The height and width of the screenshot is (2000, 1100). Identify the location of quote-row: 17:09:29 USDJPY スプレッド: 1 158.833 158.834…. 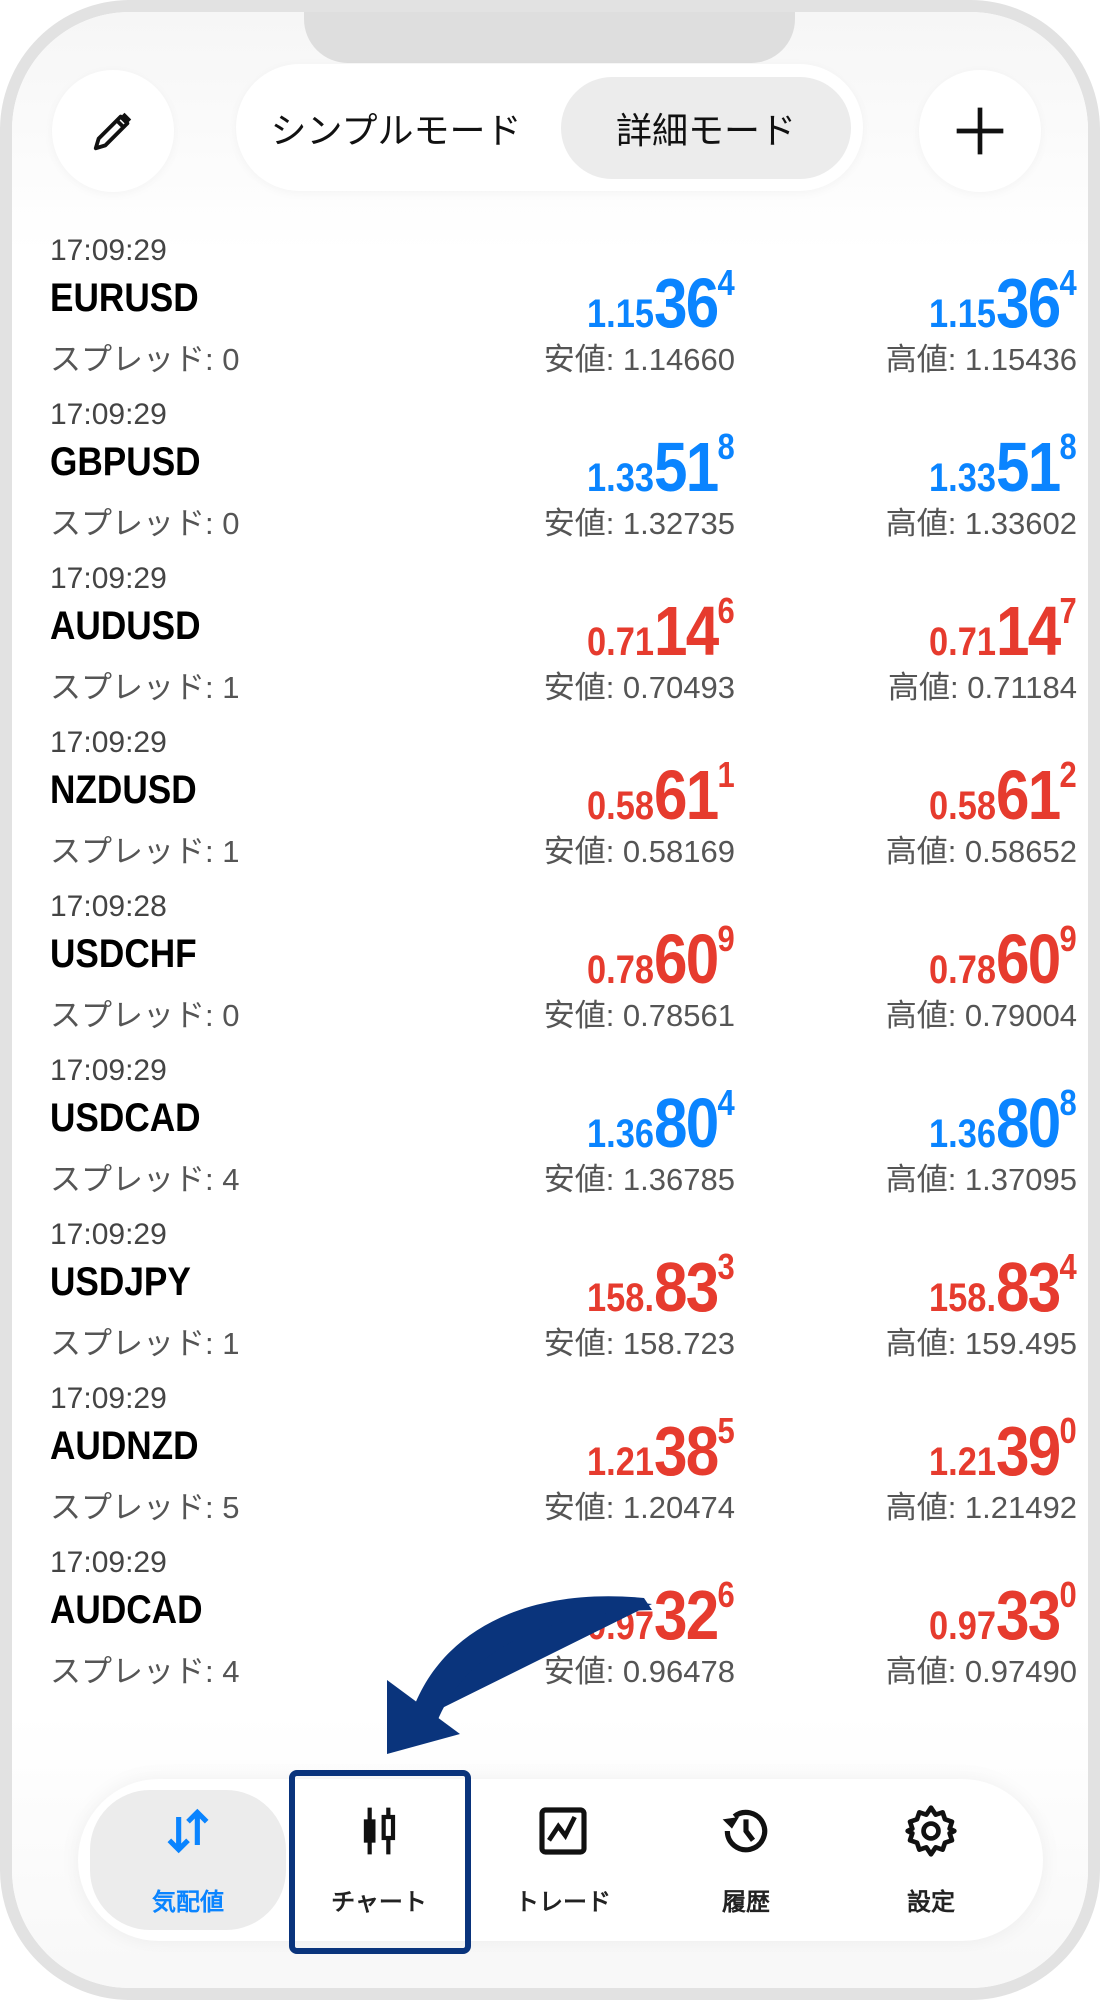
(557, 1300).